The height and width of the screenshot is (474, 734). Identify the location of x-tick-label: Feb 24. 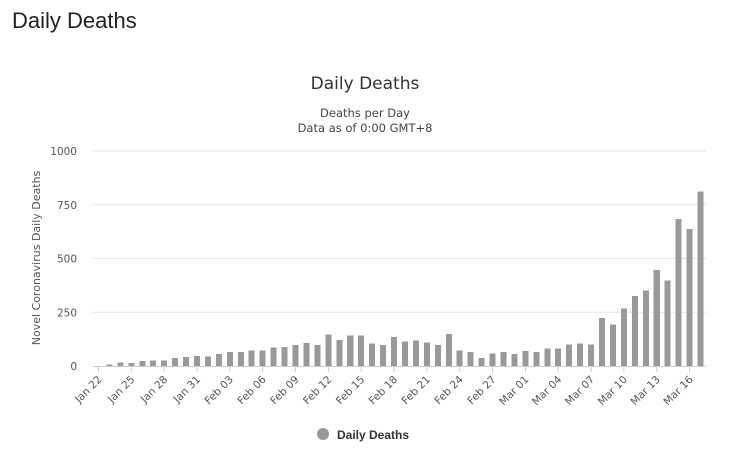
(449, 390).